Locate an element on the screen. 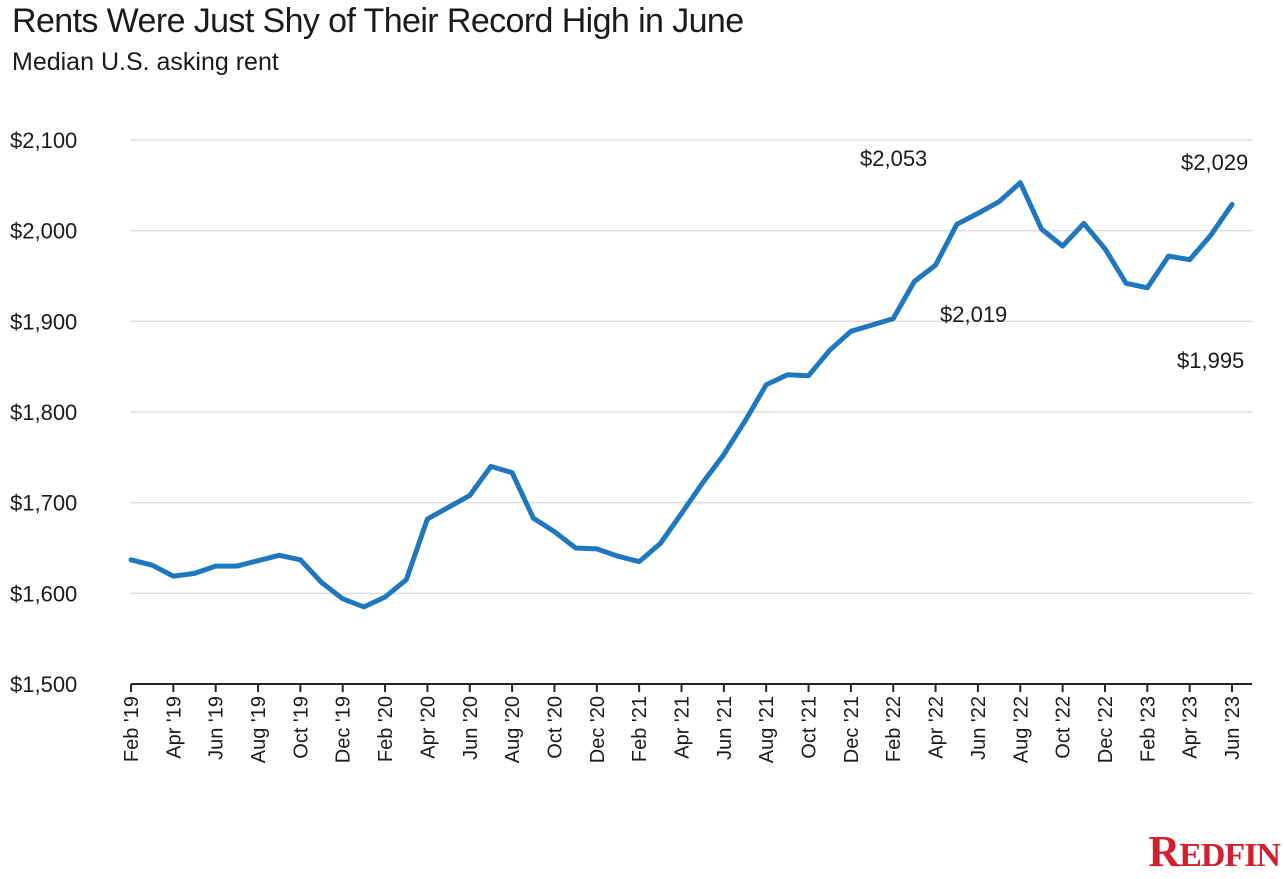 The image size is (1284, 879). x-tick-label: Feb '22 is located at coordinates (894, 729).